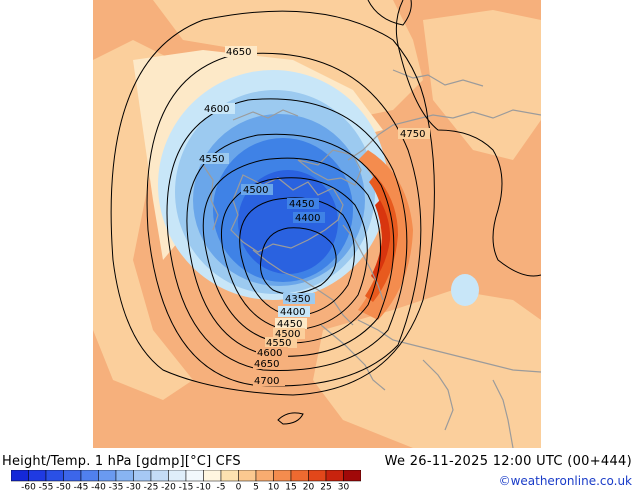 This screenshot has height=490, width=634. Describe the element at coordinates (143, 220) in the screenshot. I see `warm-light-region-west` at that location.